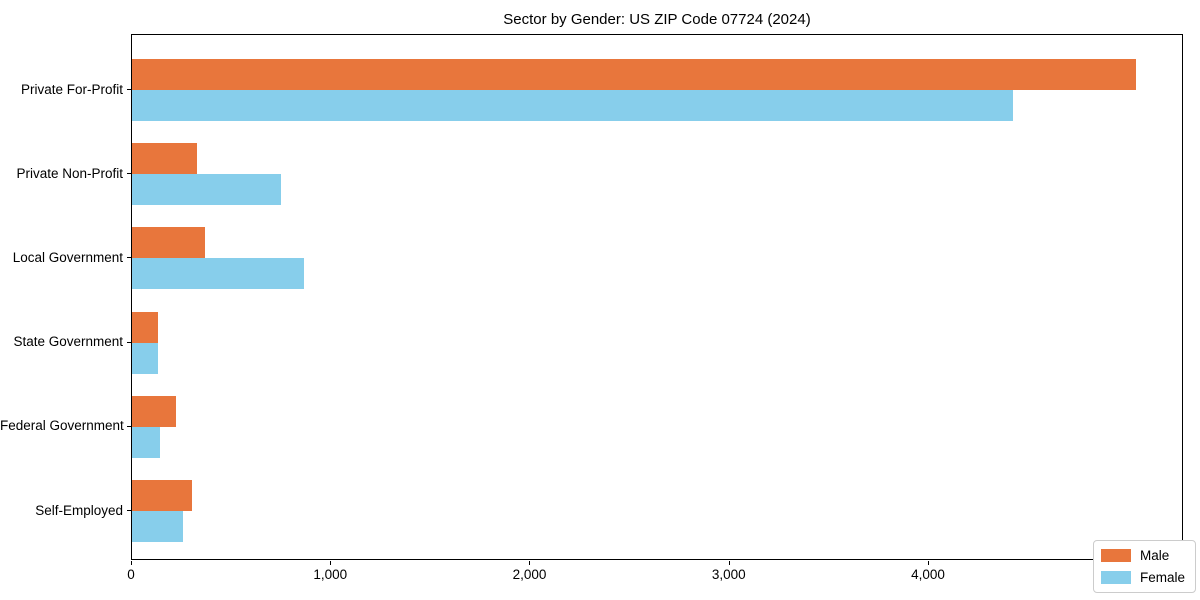  I want to click on category-label: Private For-Profit, so click(71, 89).